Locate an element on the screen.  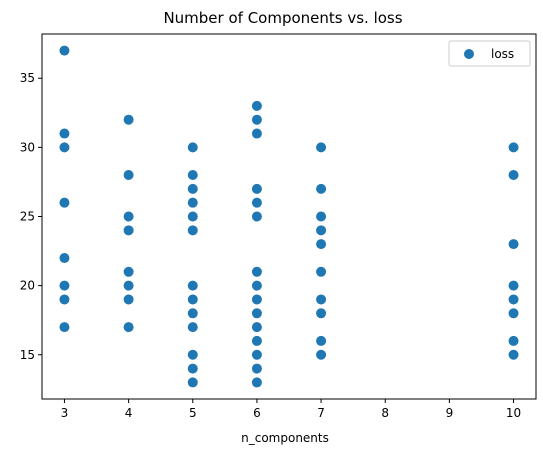
x-tick-label: 7 is located at coordinates (321, 413).